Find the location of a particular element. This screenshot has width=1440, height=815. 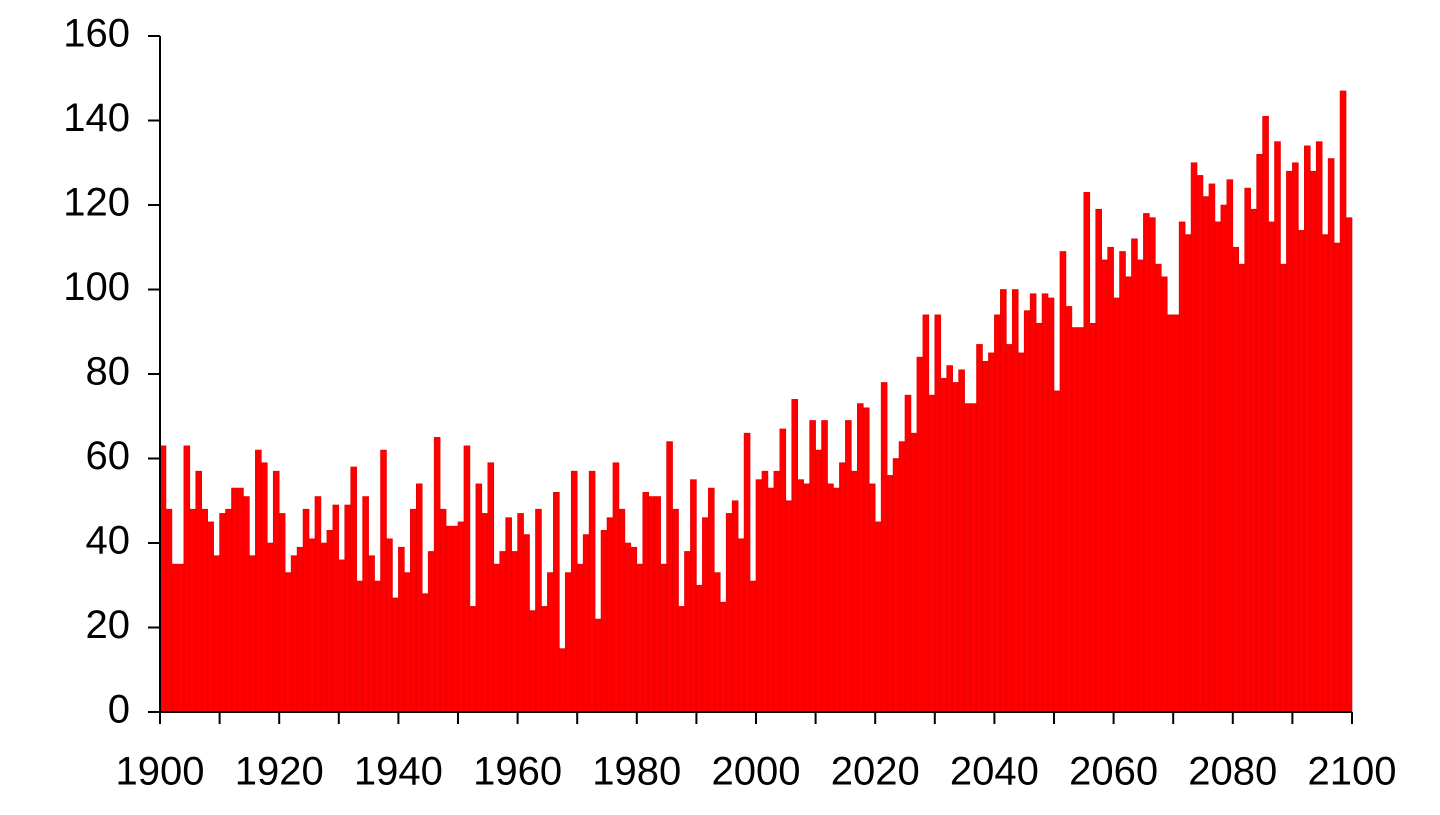

x-tick-label: 2100 is located at coordinates (1352, 772).